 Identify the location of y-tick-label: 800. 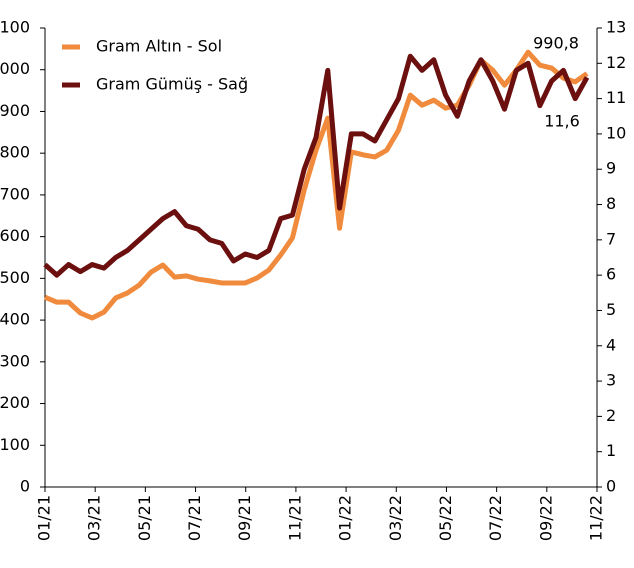
(15, 152).